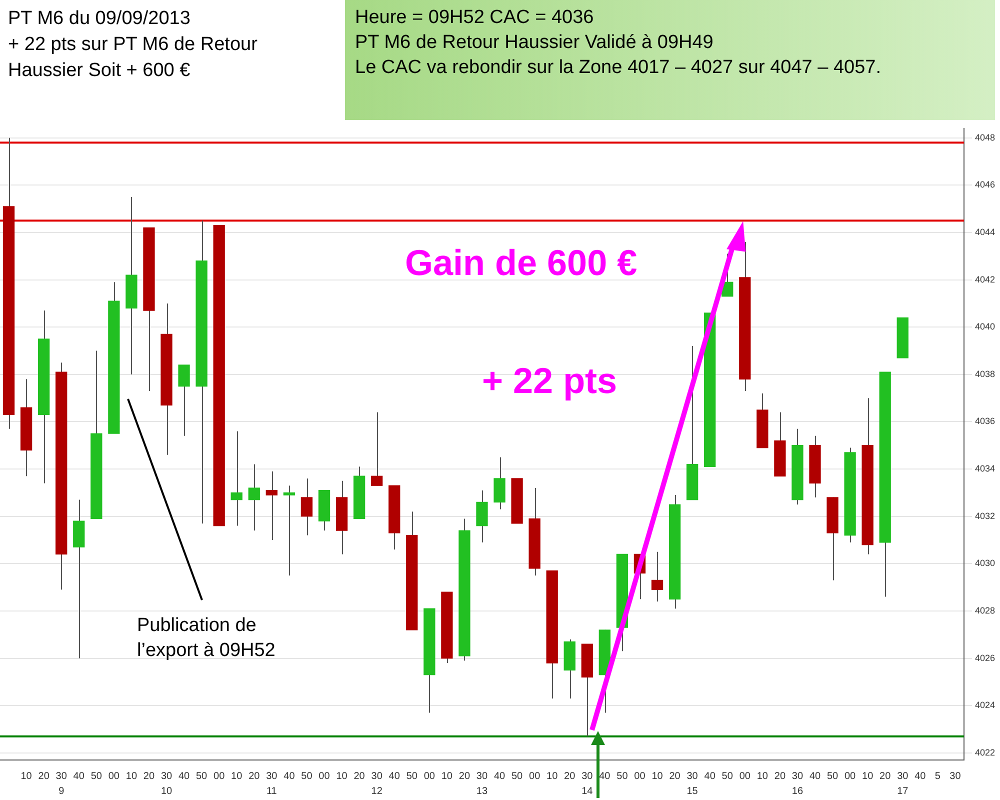 The image size is (1000, 800). Describe the element at coordinates (985, 185) in the screenshot. I see `y-tick-label: 4046` at that location.